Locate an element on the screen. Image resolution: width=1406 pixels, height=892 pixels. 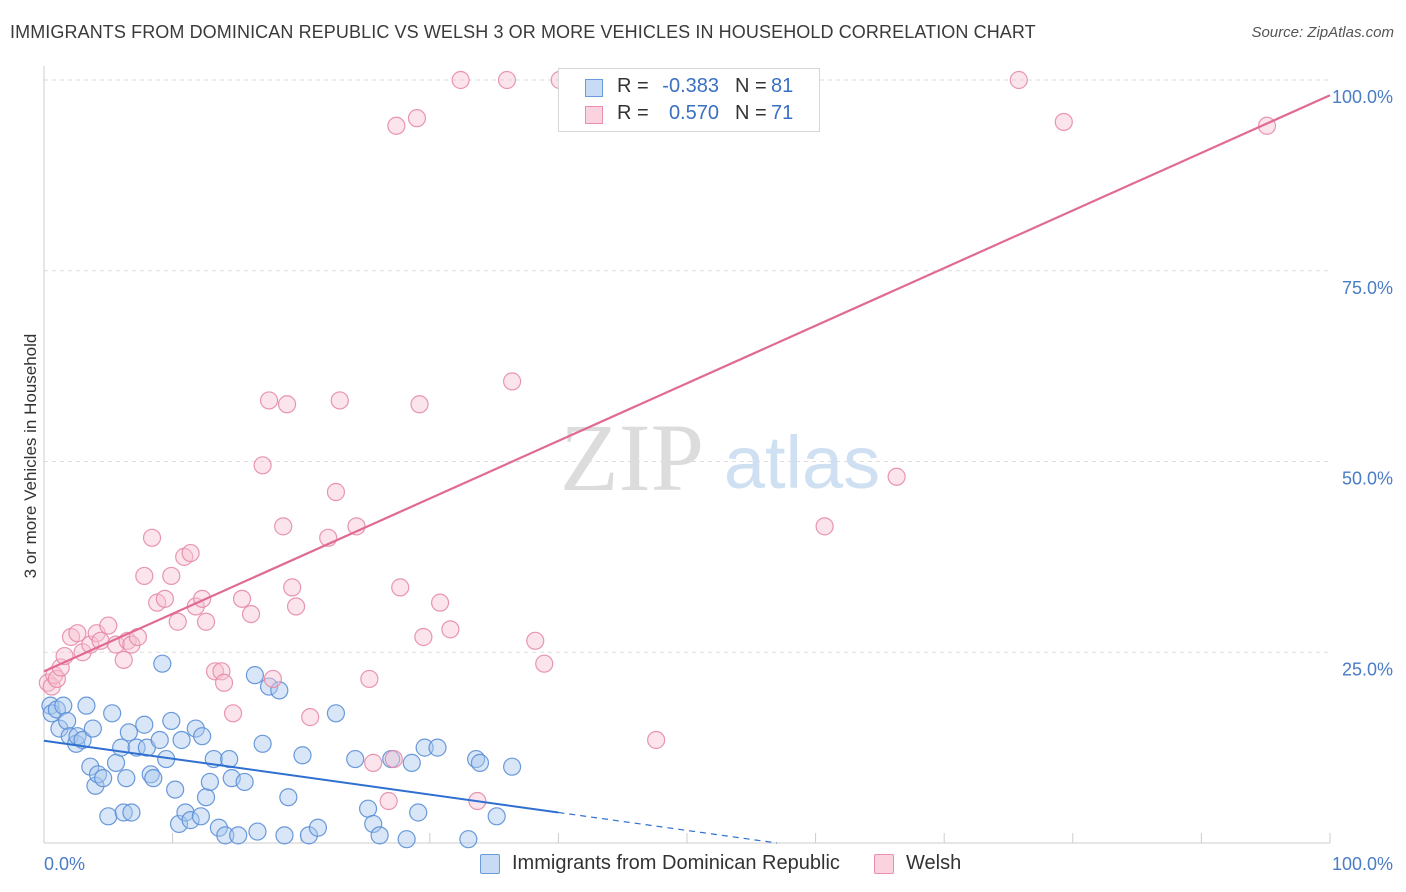
y-tick-label: 25.0% is located at coordinates (1367, 669).